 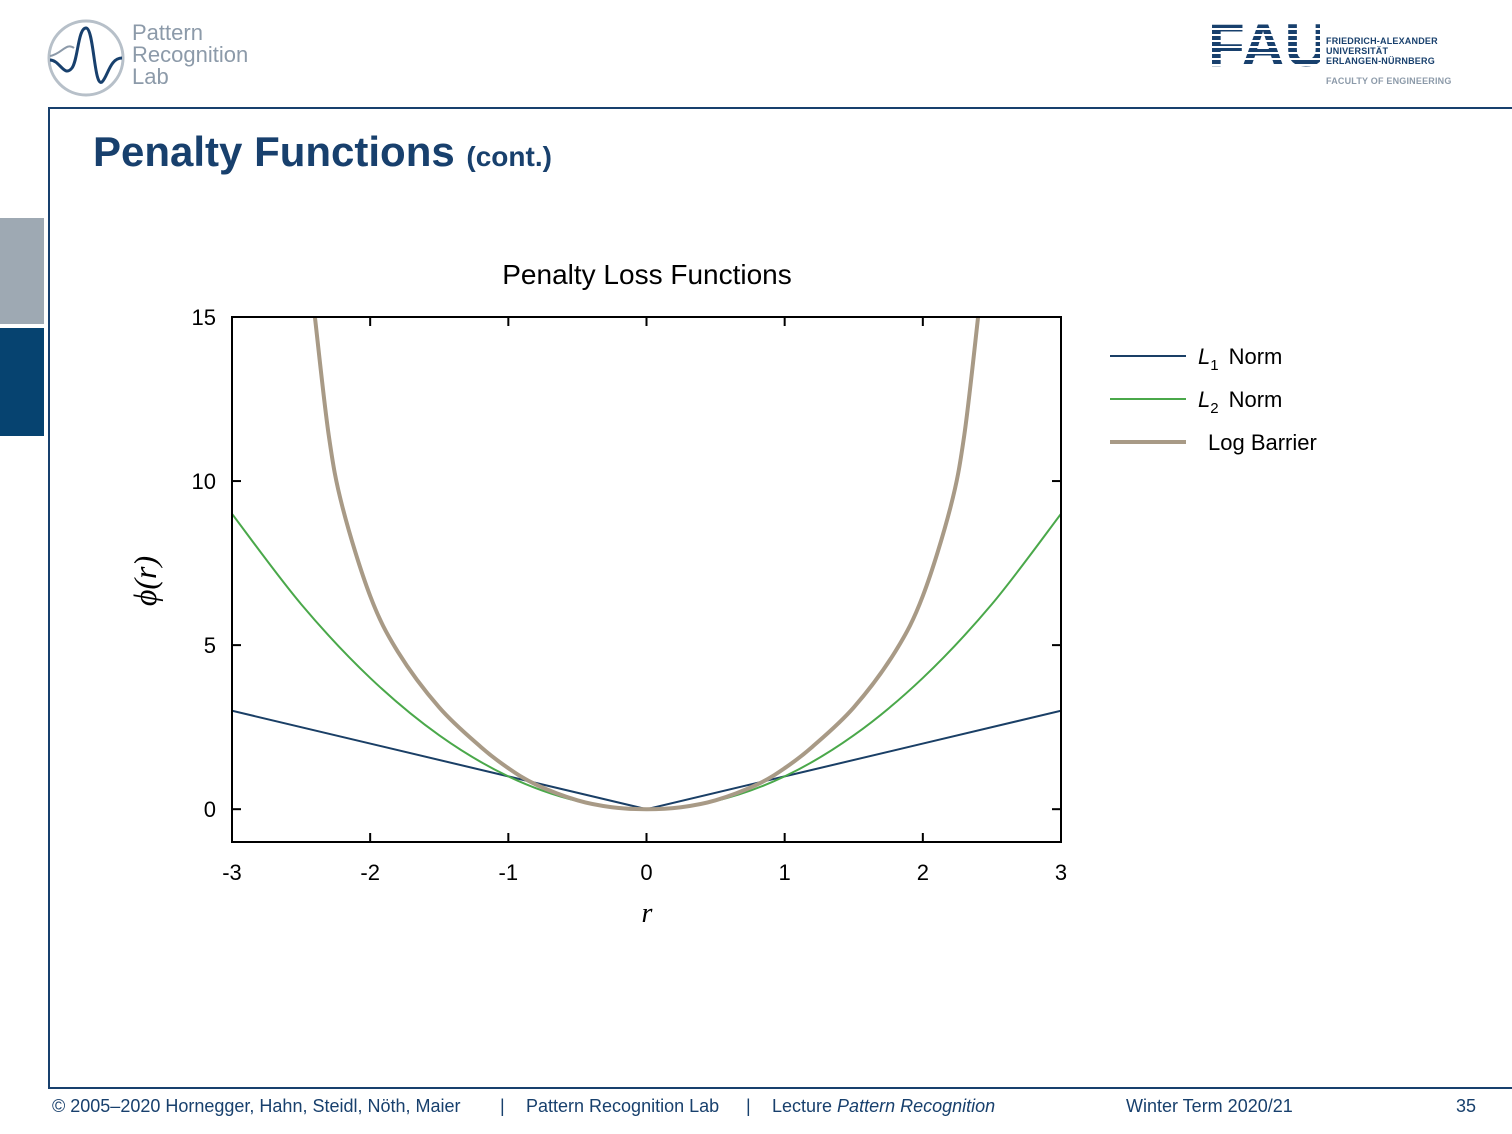 I want to click on x-tick-label: 3, so click(x=1061, y=872).